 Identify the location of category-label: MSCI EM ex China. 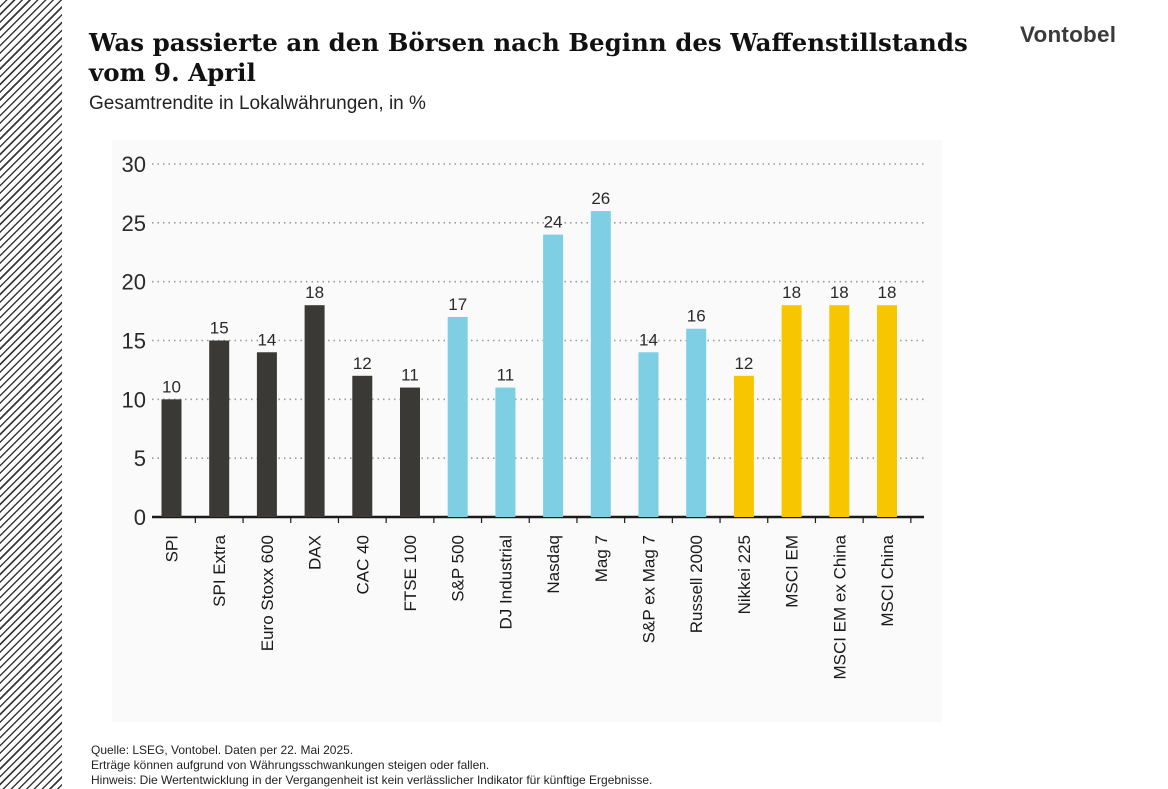
(839, 606).